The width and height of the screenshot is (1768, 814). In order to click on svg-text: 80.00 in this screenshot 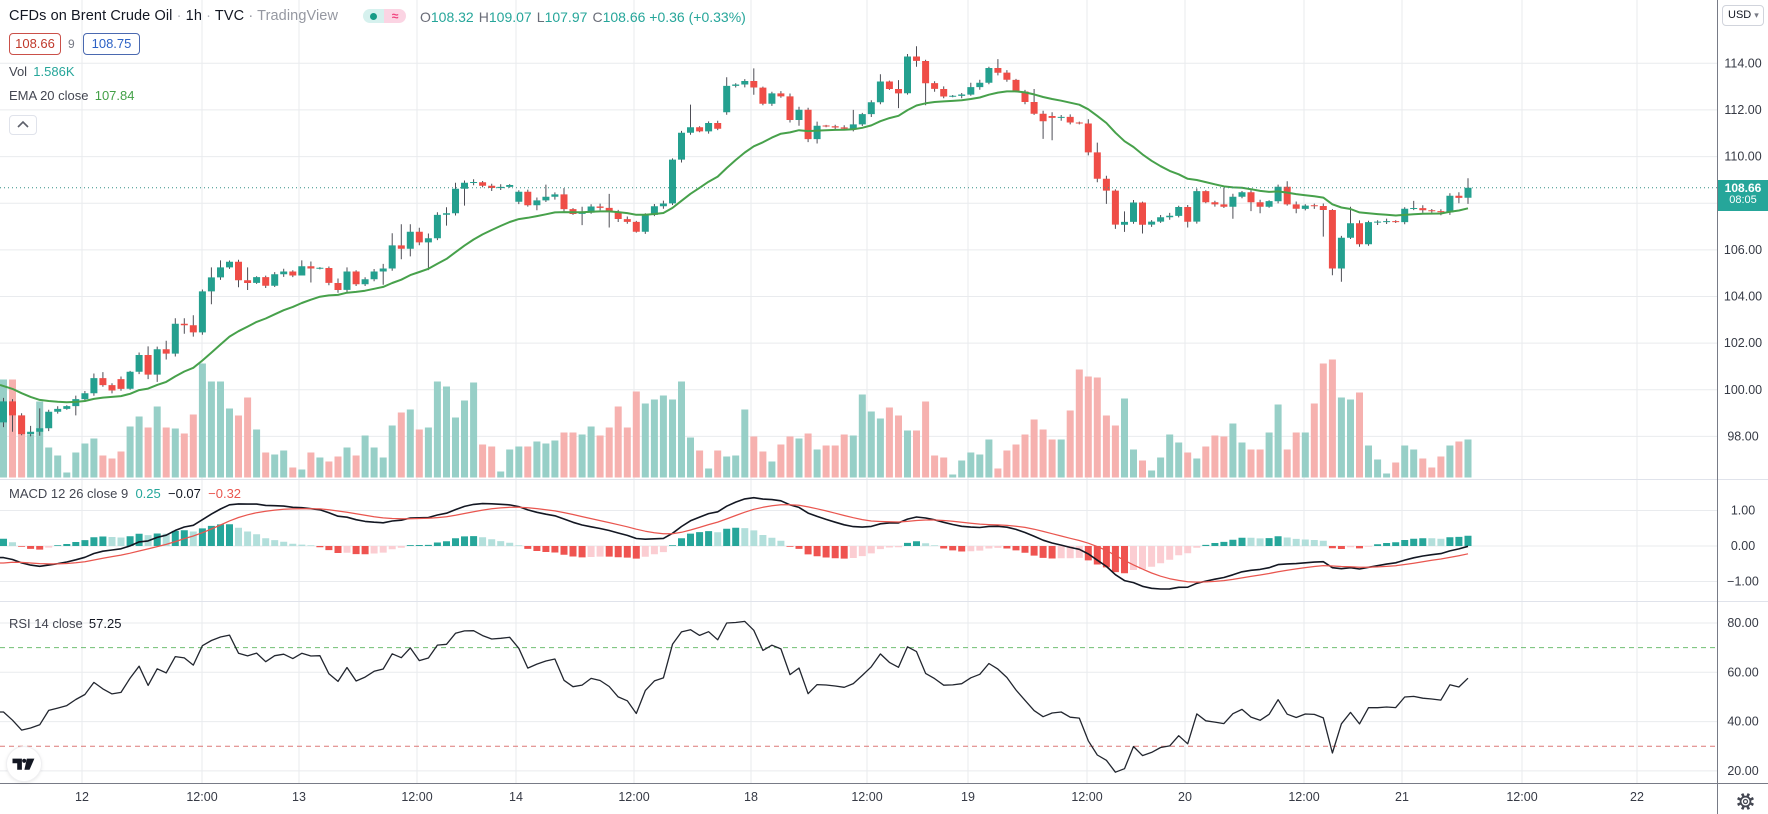, I will do `click(1742, 623)`.